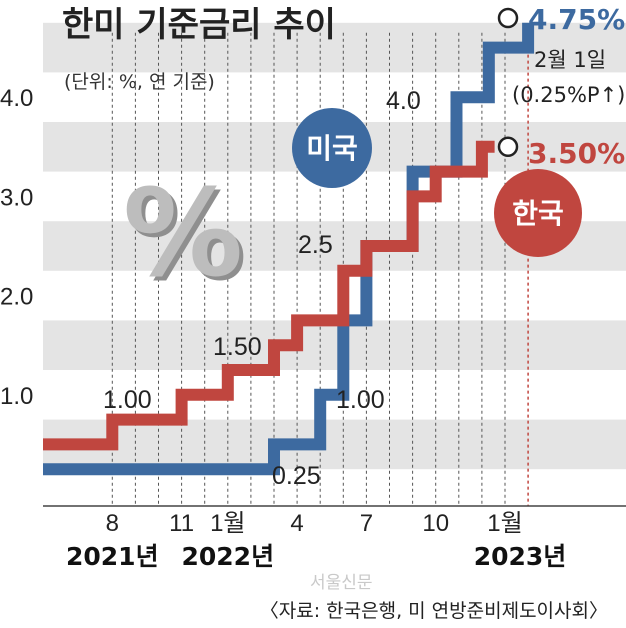  Describe the element at coordinates (16, 396) in the screenshot. I see `y-tick-label: 1.0` at that location.